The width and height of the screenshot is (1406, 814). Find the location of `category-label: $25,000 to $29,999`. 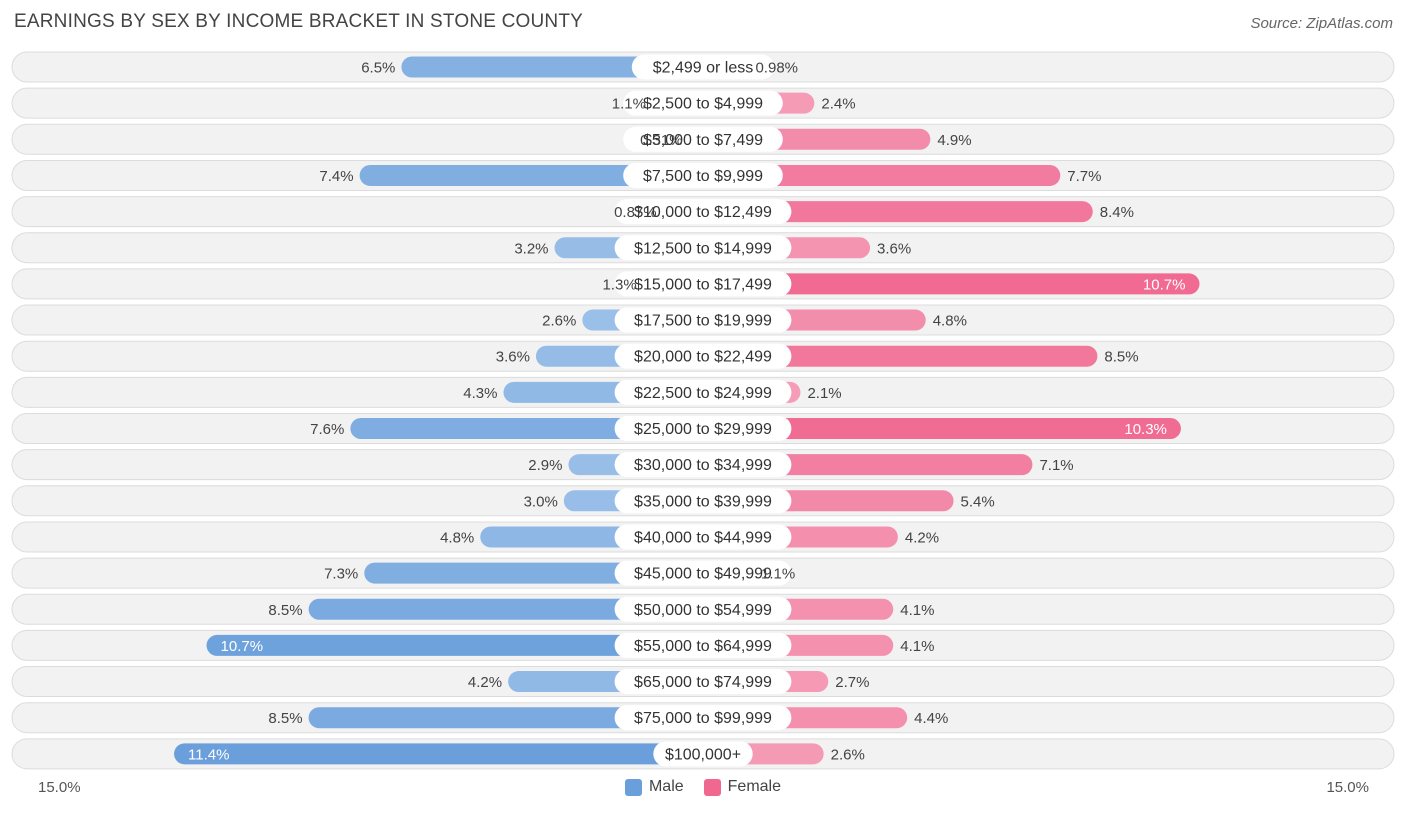

category-label: $25,000 to $29,999 is located at coordinates (703, 429).